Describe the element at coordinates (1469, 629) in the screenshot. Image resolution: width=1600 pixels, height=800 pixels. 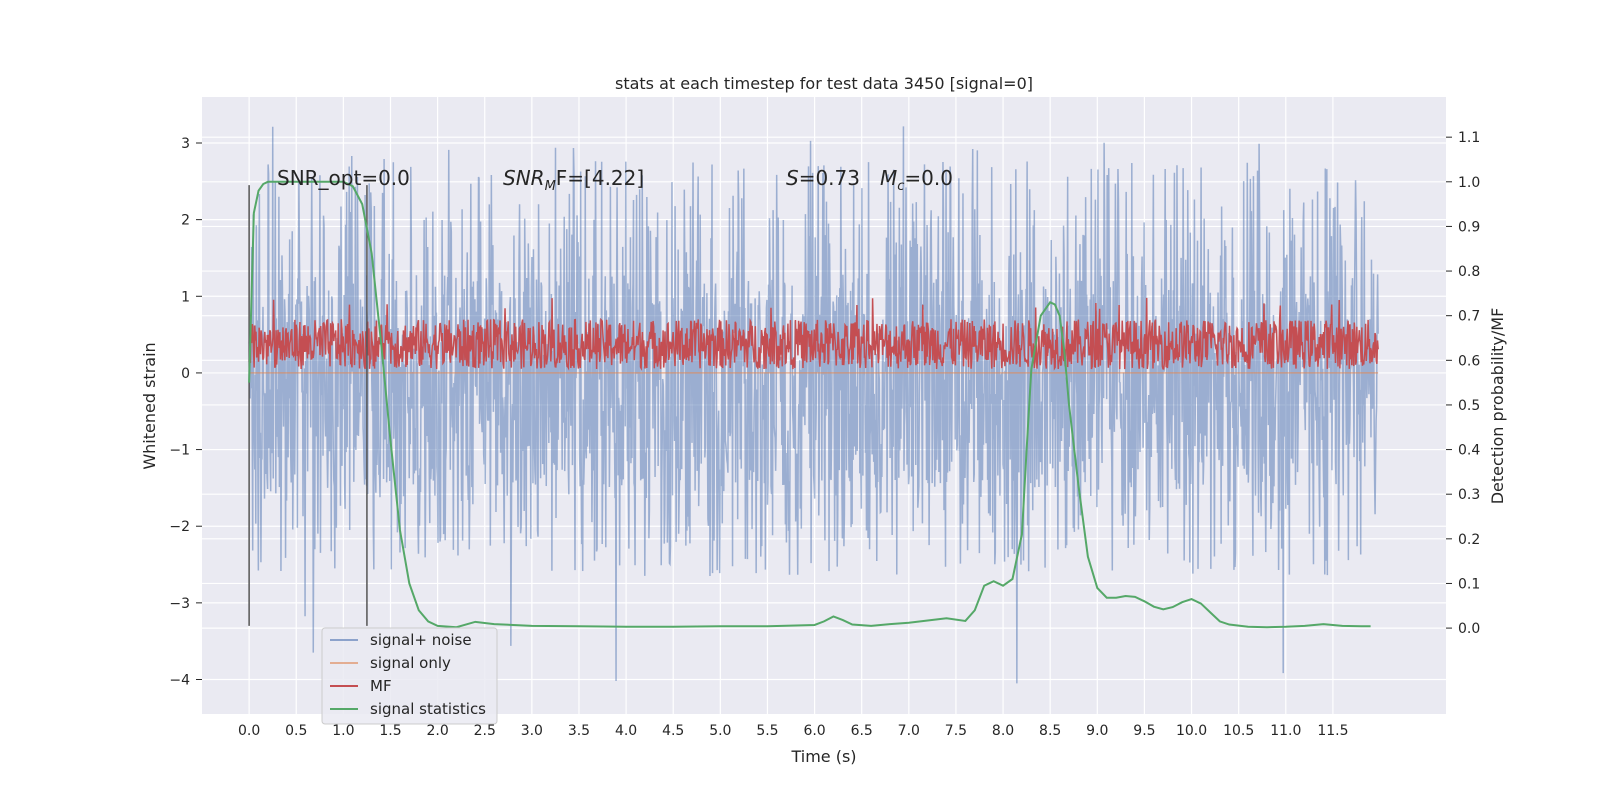
I see `y-right-tick-label: 0.0` at that location.